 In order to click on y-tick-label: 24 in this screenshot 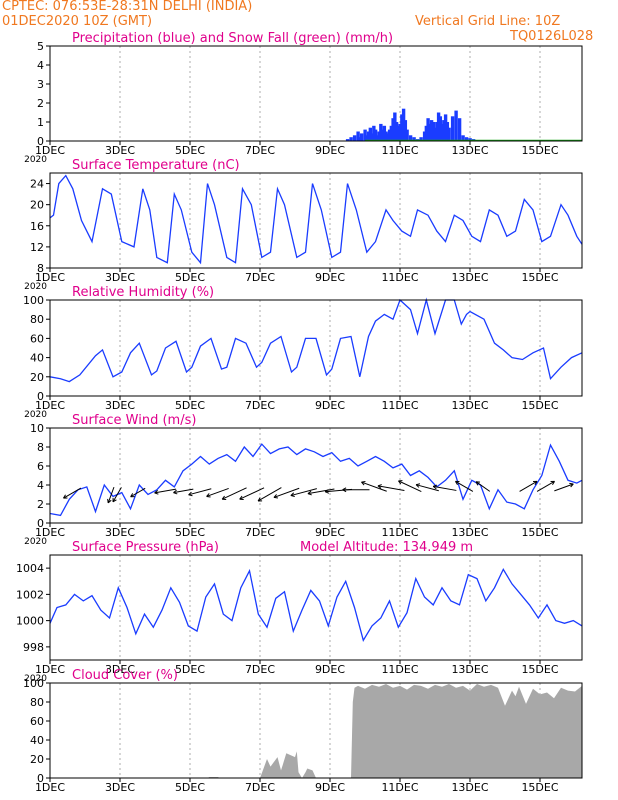, I will do `click(37, 184)`.